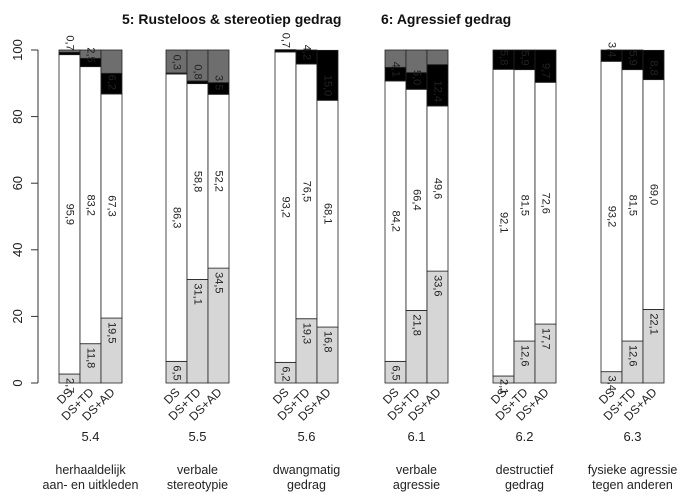  I want to click on y-tick-label: 60, so click(17, 183).